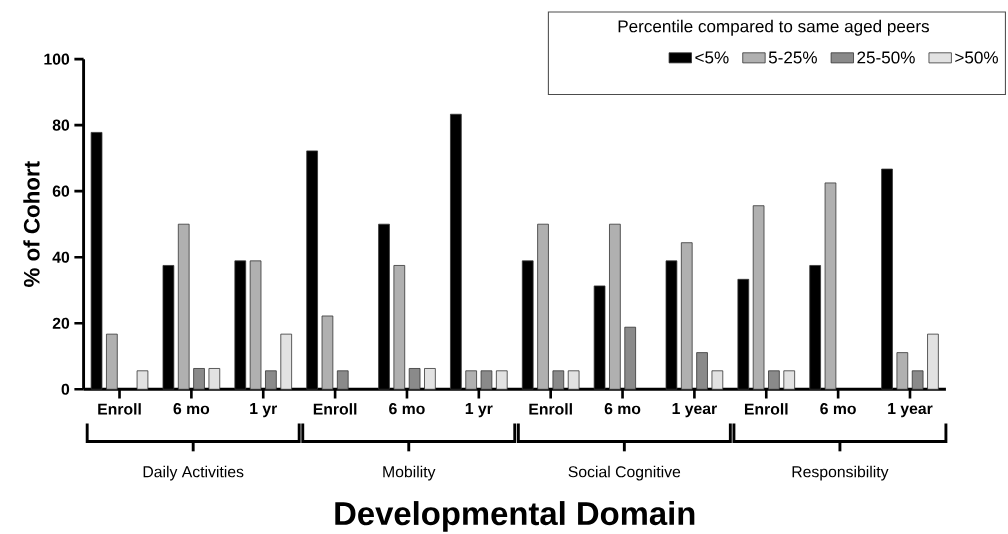 The image size is (1008, 534). Describe the element at coordinates (193, 473) in the screenshot. I see `text: Daily Activities` at that location.